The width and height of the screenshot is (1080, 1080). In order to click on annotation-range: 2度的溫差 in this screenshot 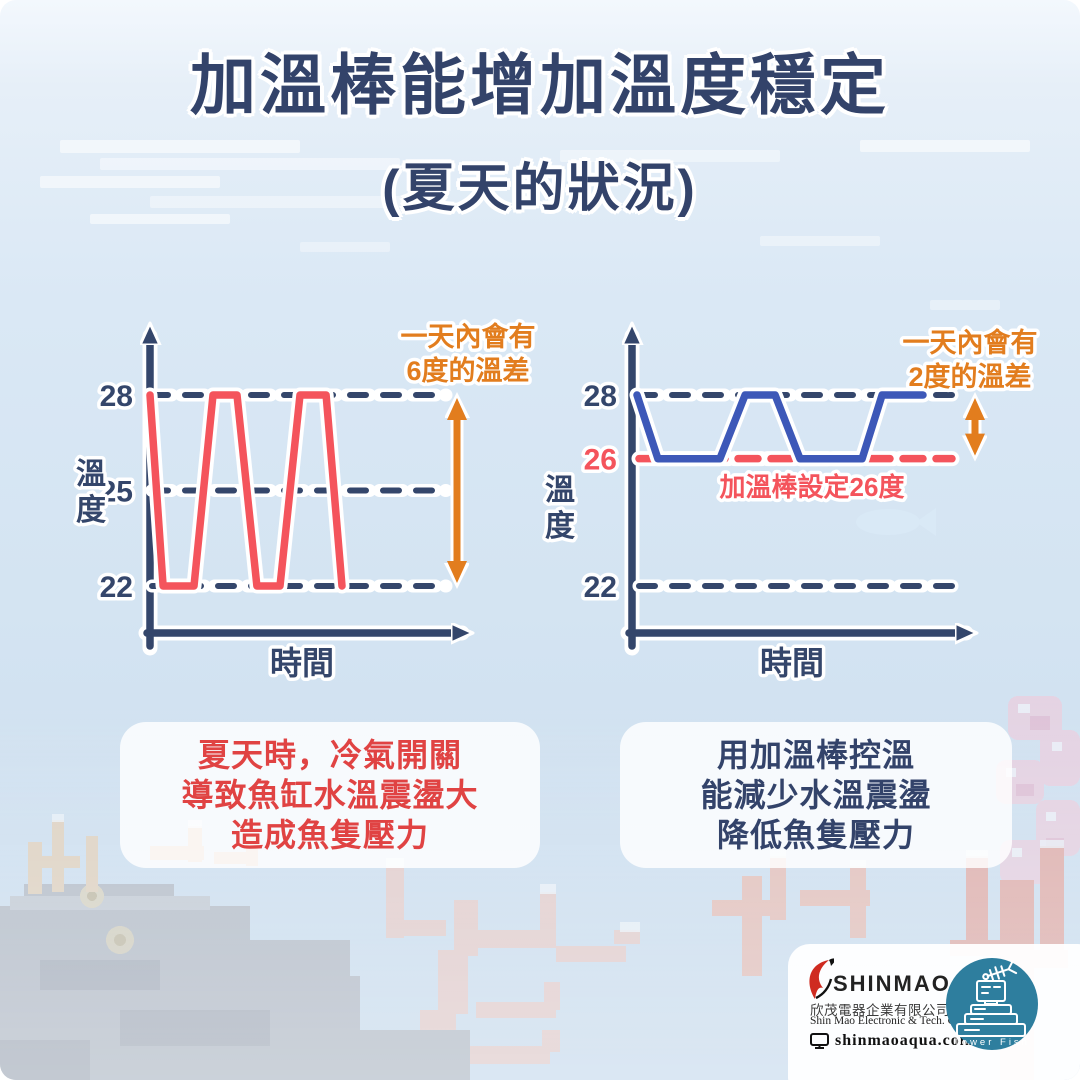, I will do `click(969, 376)`.